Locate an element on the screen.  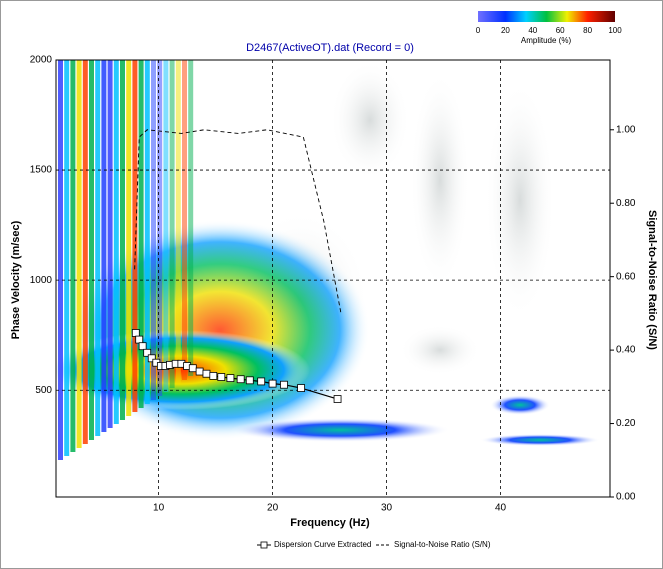
x-axis-label: Frequency (Hz) is located at coordinates (330, 523).